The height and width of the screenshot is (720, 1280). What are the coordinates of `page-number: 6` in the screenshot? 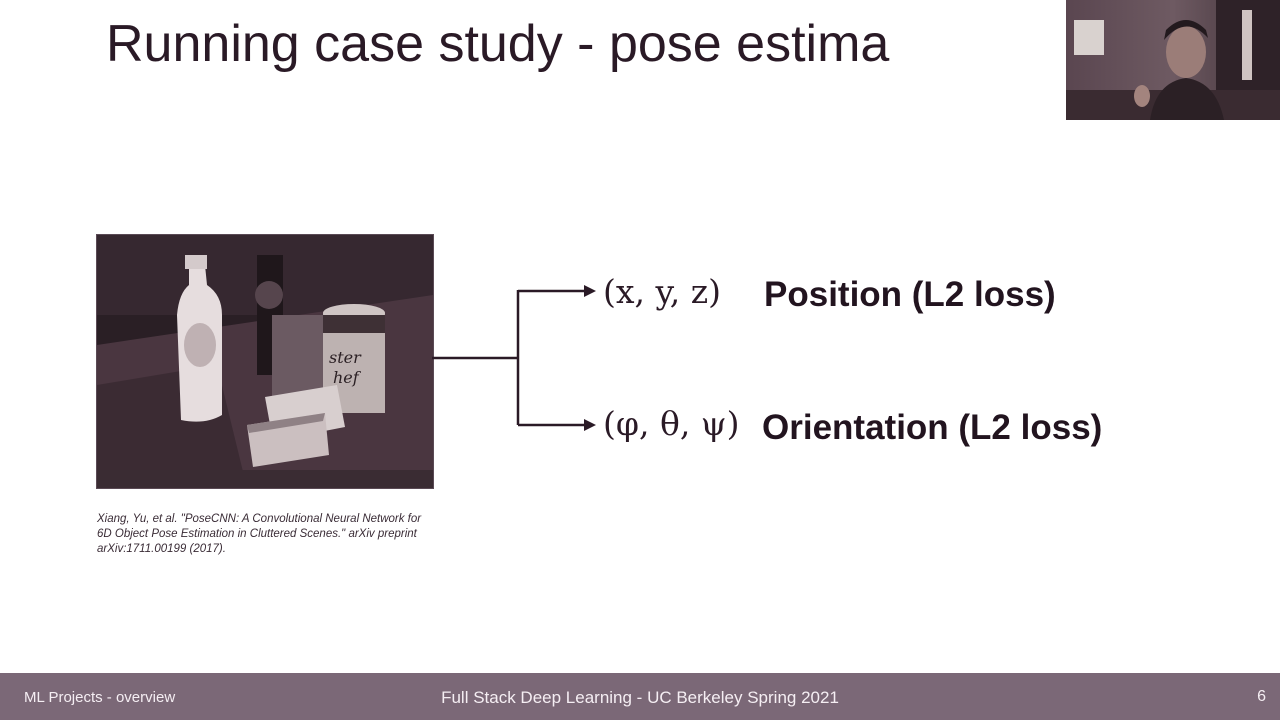 It's located at (1261, 696).